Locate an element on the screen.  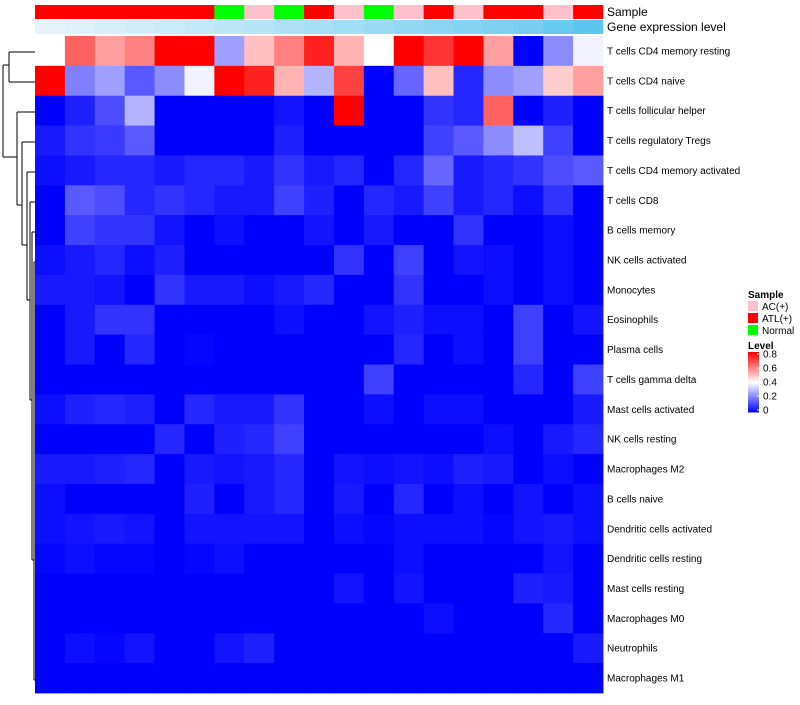
row-label: Dendritic cells activated is located at coordinates (659, 529).